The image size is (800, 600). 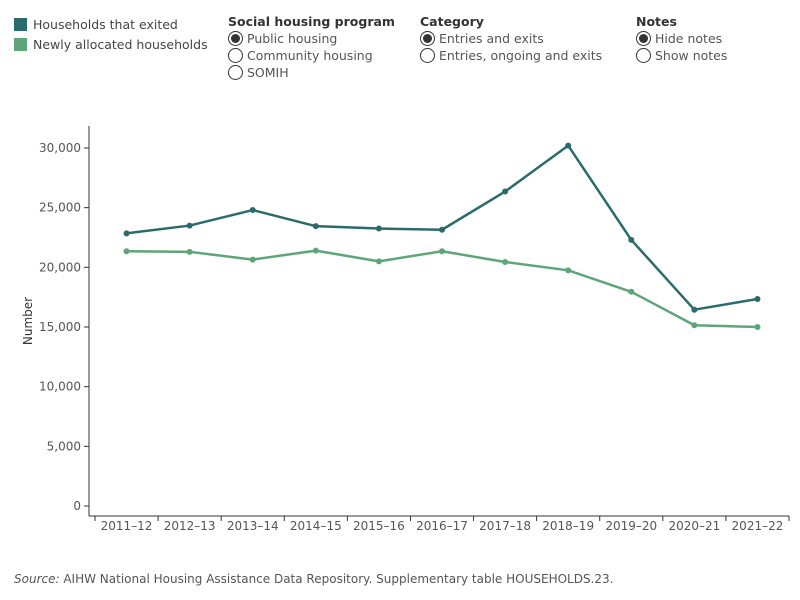 I want to click on y-tick-label: 5,000, so click(x=64, y=446).